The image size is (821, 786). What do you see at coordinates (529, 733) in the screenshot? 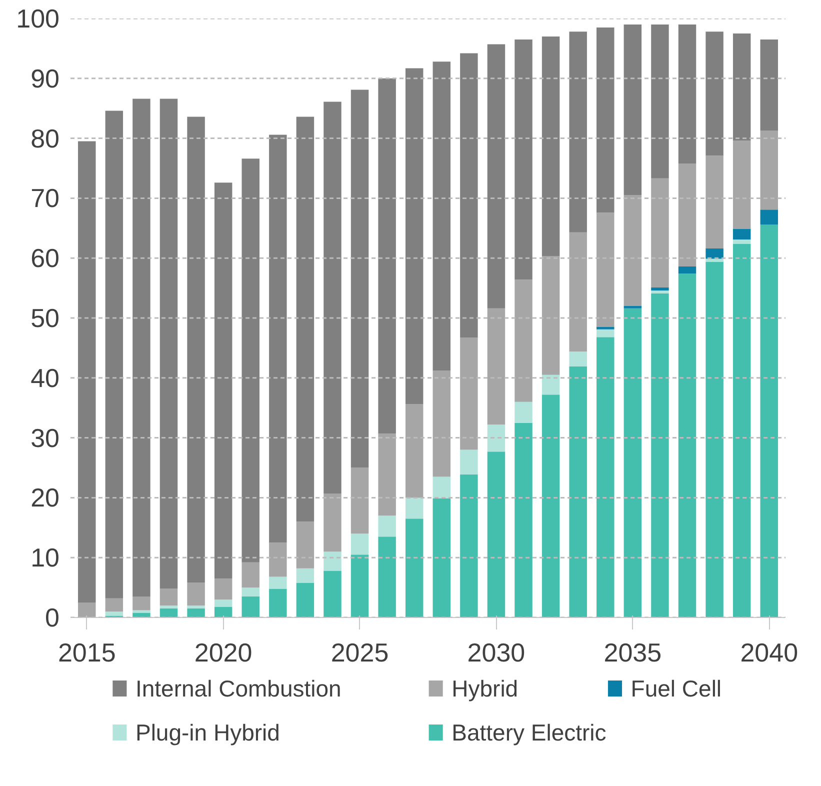
I see `legend-label: Battery Electric` at bounding box center [529, 733].